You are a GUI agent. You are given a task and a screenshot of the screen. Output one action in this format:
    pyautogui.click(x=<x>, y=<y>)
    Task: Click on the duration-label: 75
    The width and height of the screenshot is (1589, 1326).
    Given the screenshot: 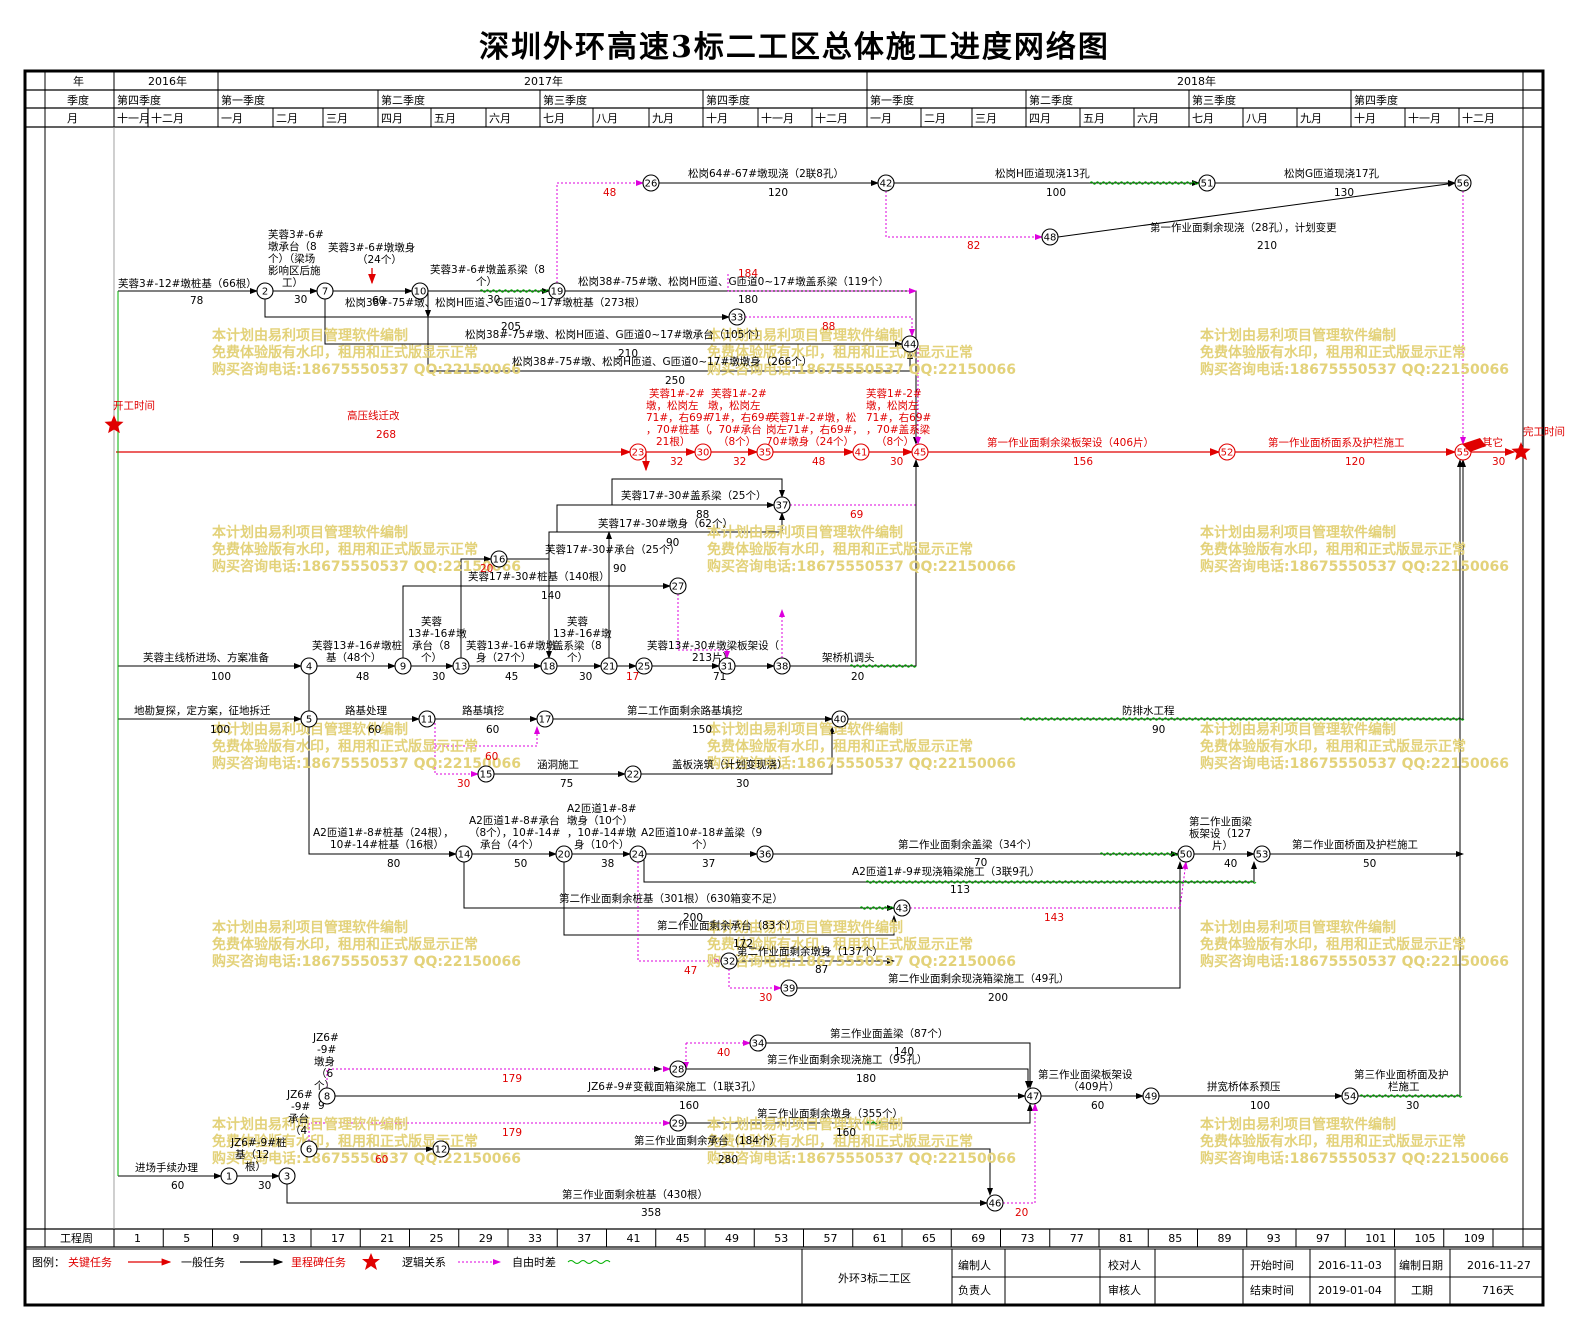 What is the action you would take?
    pyautogui.click(x=566, y=784)
    